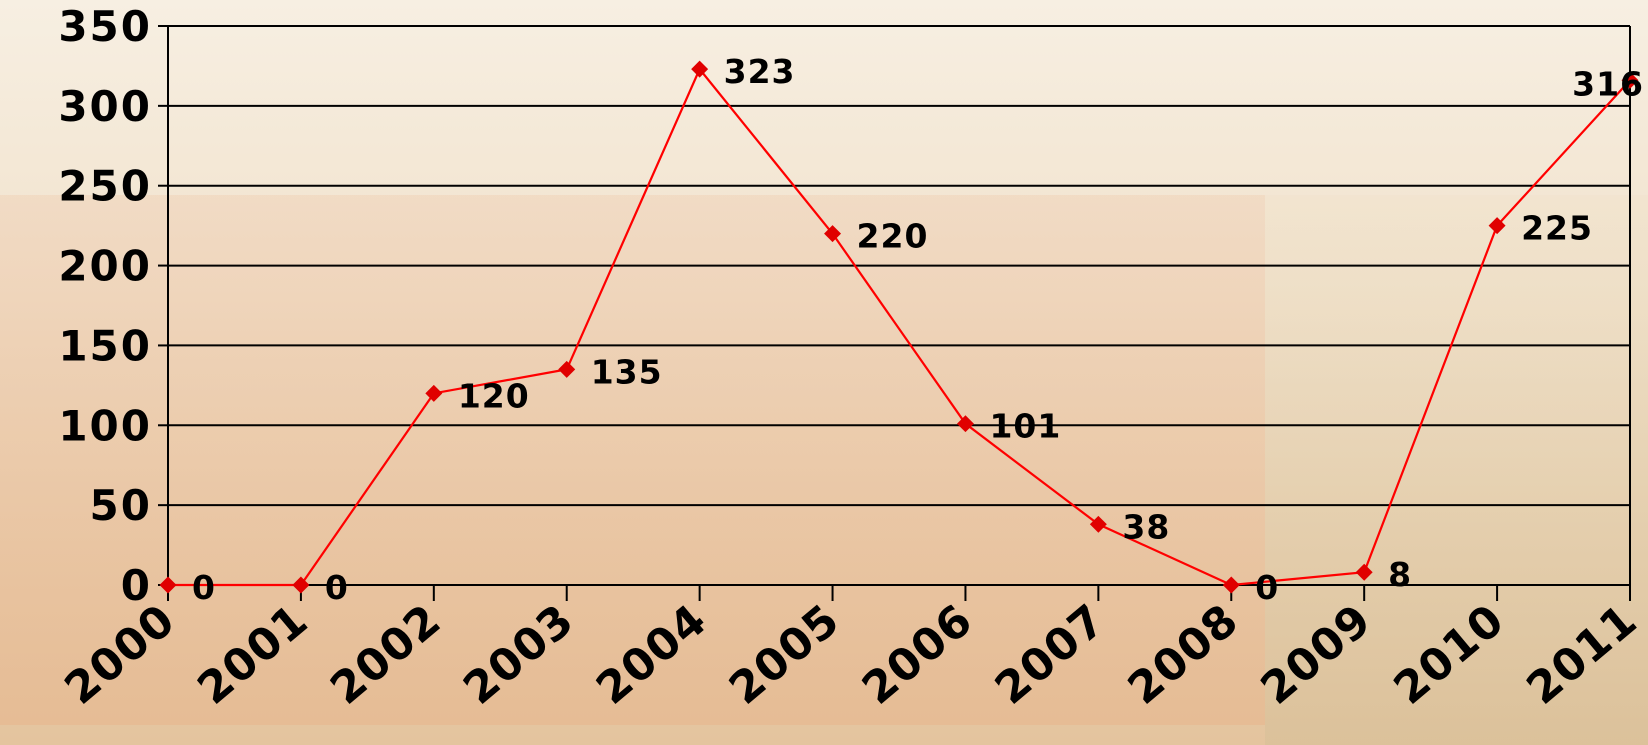 This screenshot has width=1648, height=745. Describe the element at coordinates (105, 186) in the screenshot. I see `y-tick-label: 250` at that location.